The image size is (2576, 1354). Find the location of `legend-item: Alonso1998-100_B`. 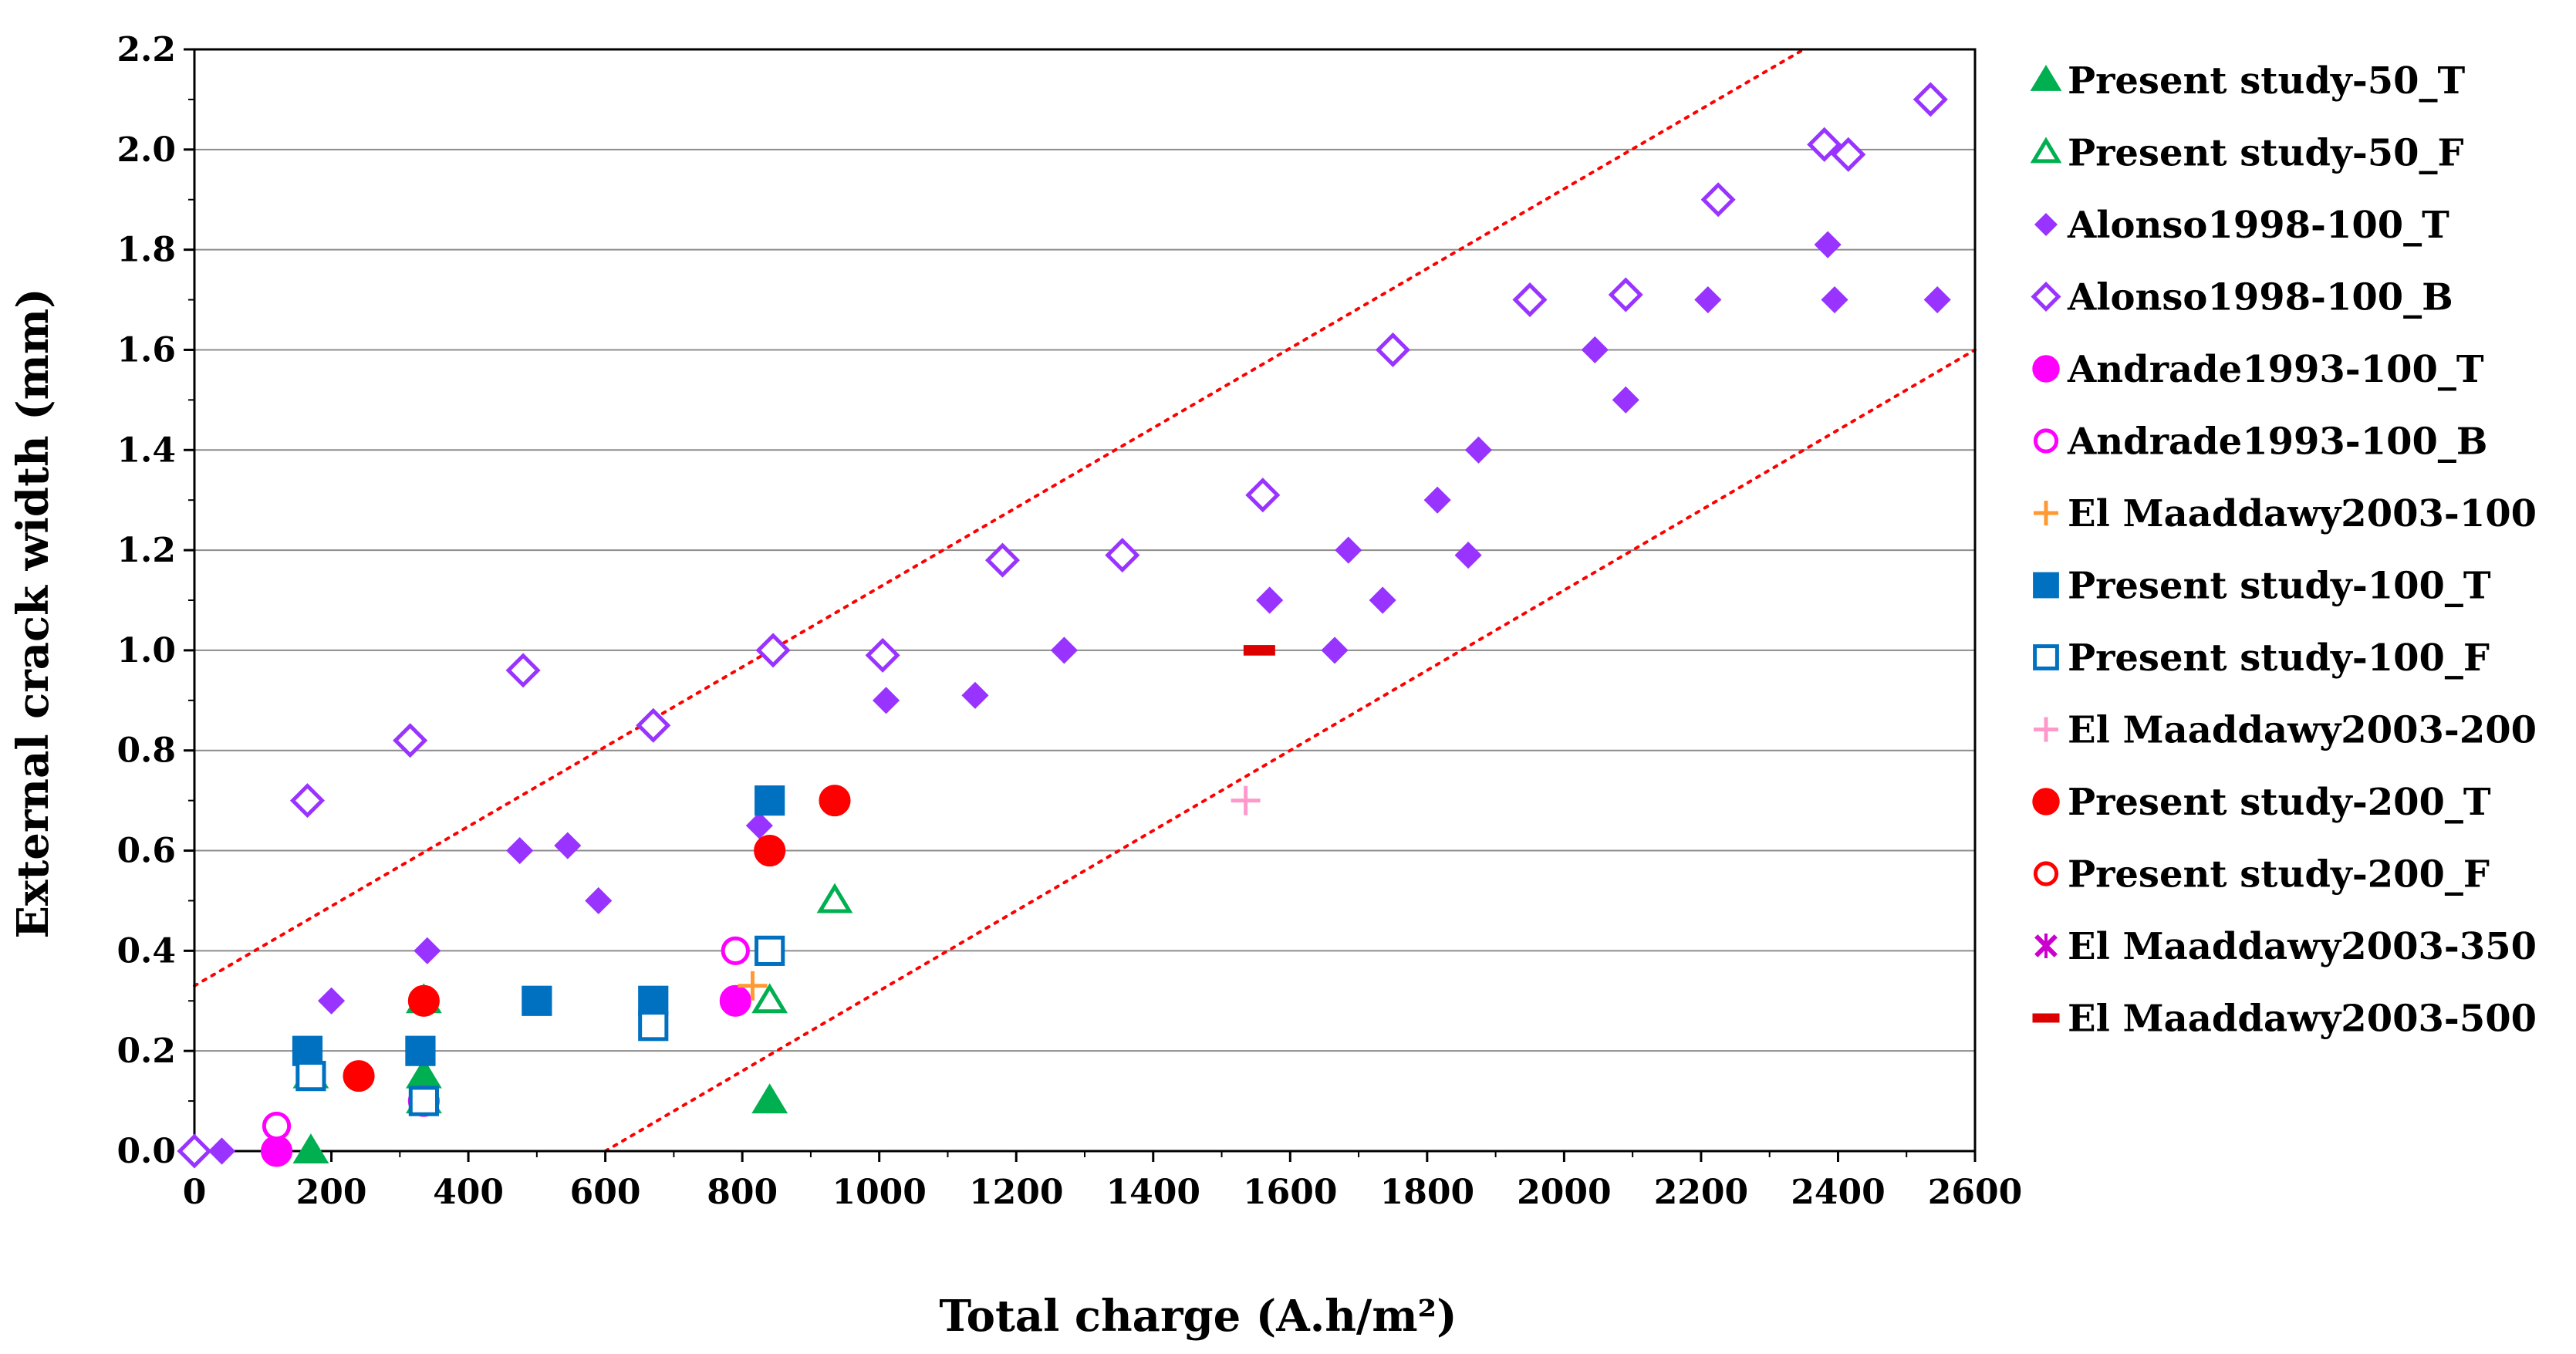

legend-item: Alonso1998-100_B is located at coordinates (2242, 297).